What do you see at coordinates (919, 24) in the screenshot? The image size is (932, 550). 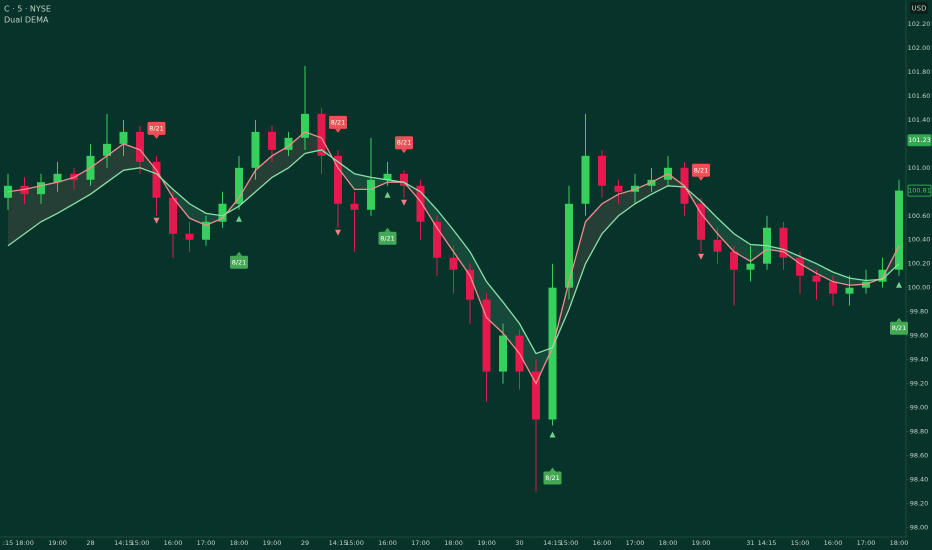 I see `y-tick-label: 102.20` at bounding box center [919, 24].